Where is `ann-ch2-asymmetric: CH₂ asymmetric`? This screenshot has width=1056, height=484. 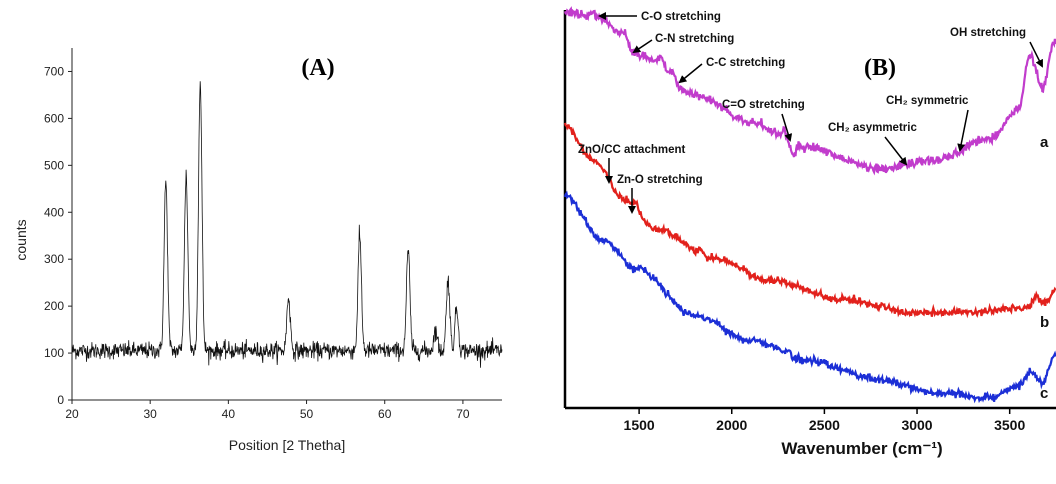
ann-ch2-asymmetric: CH₂ asymmetric is located at coordinates (872, 128).